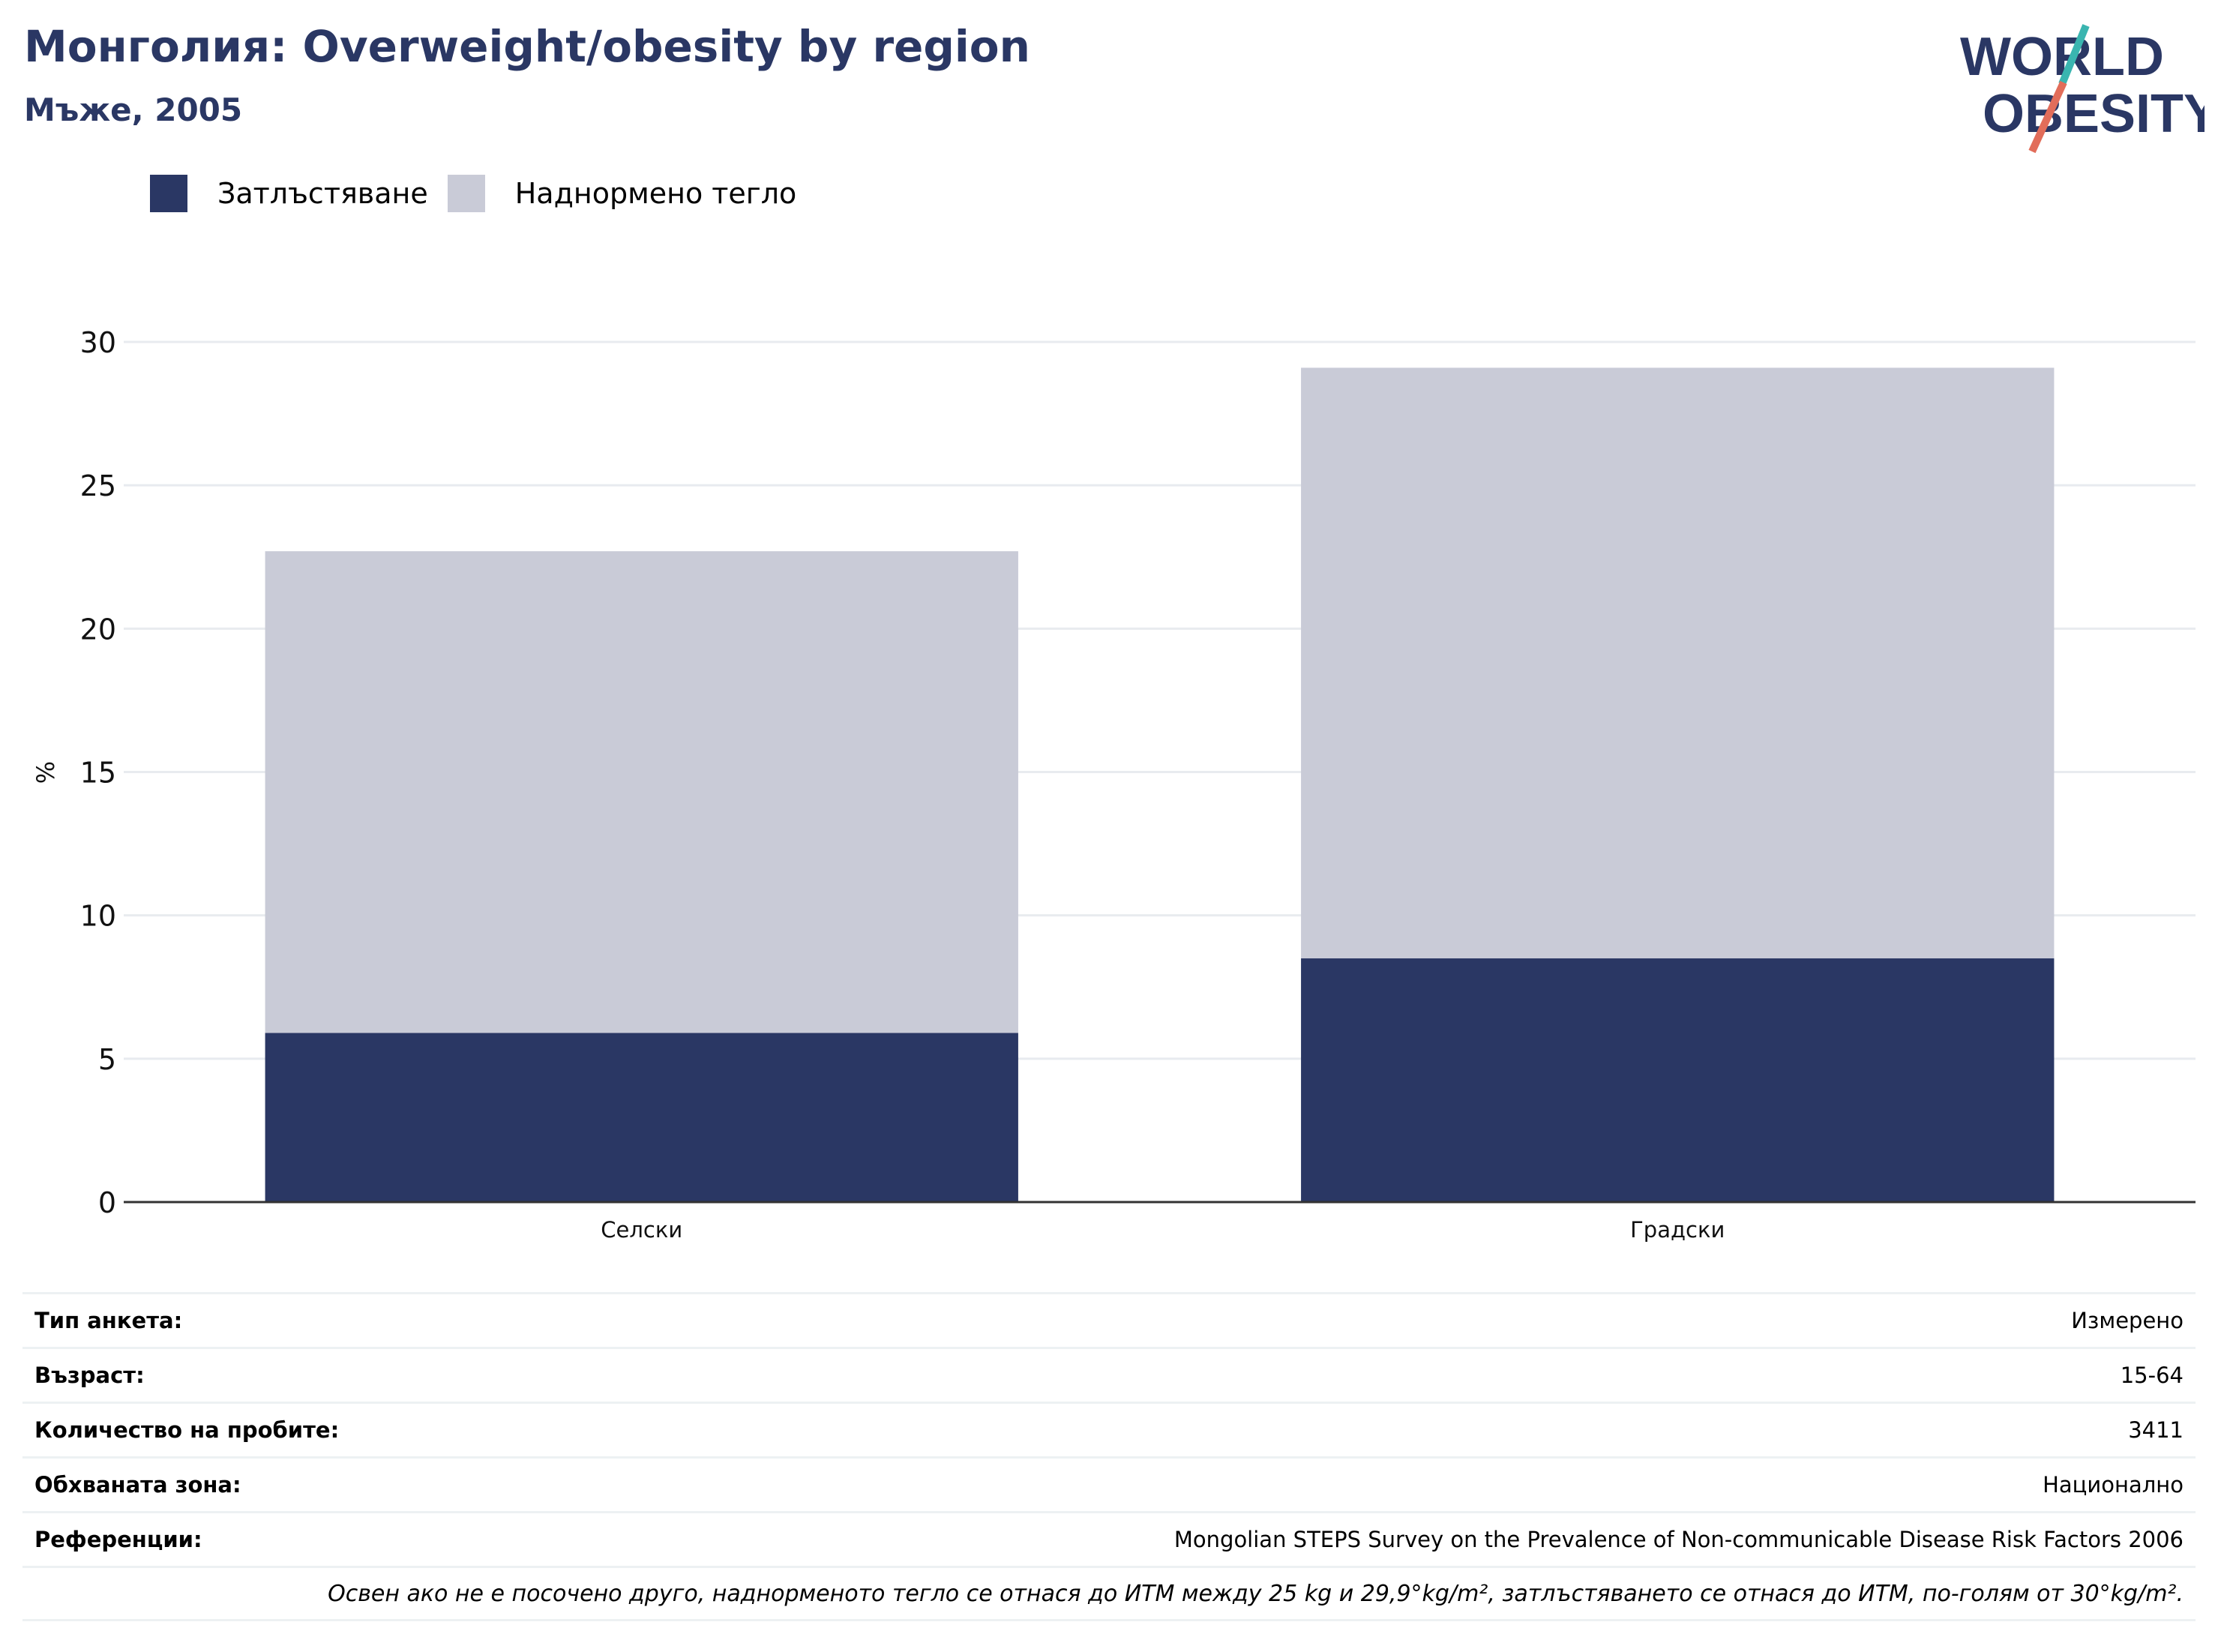 This screenshot has height=1652, width=2218. I want to click on legend-item-overweight: Наднормено тегло, so click(622, 194).